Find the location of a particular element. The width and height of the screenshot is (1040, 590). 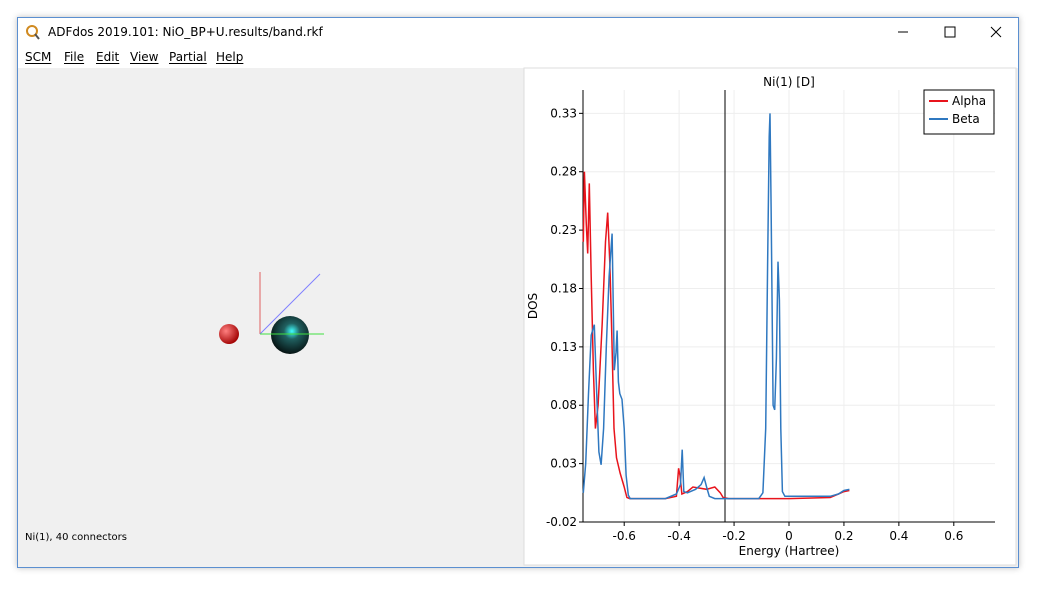

series-line is located at coordinates (716, 335).